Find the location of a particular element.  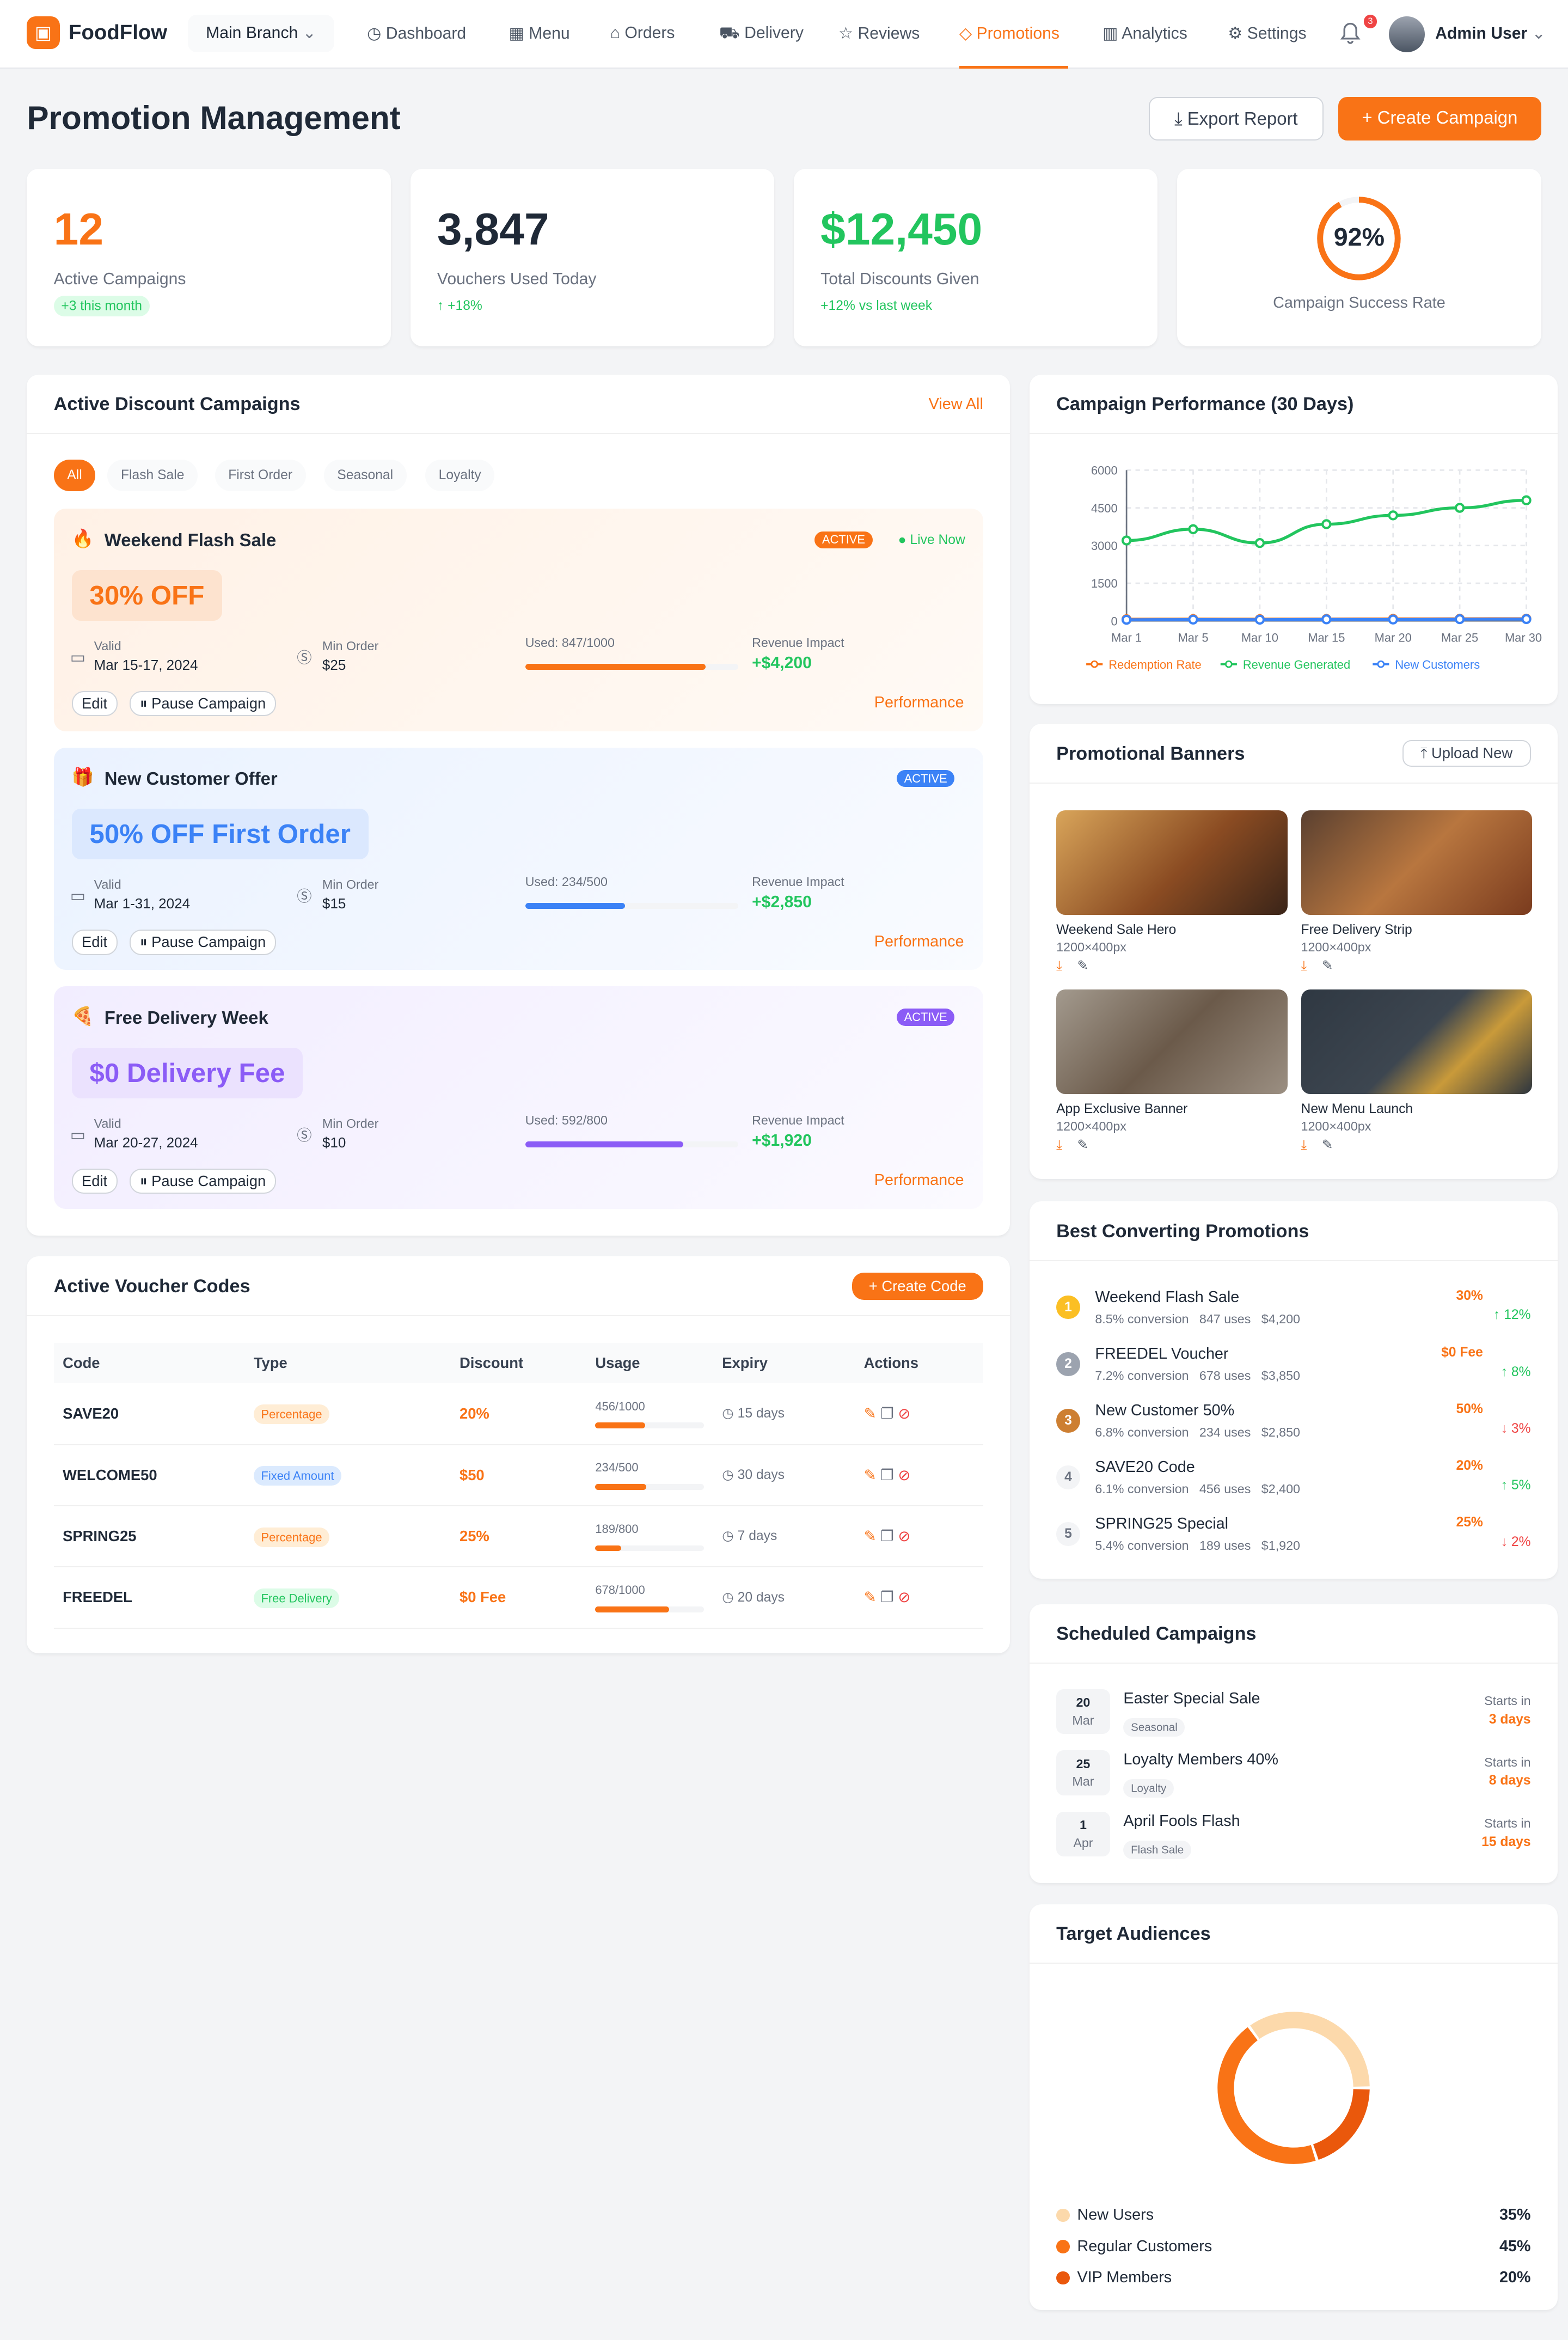

filter-flash-sale: Flash Sale is located at coordinates (152, 475).